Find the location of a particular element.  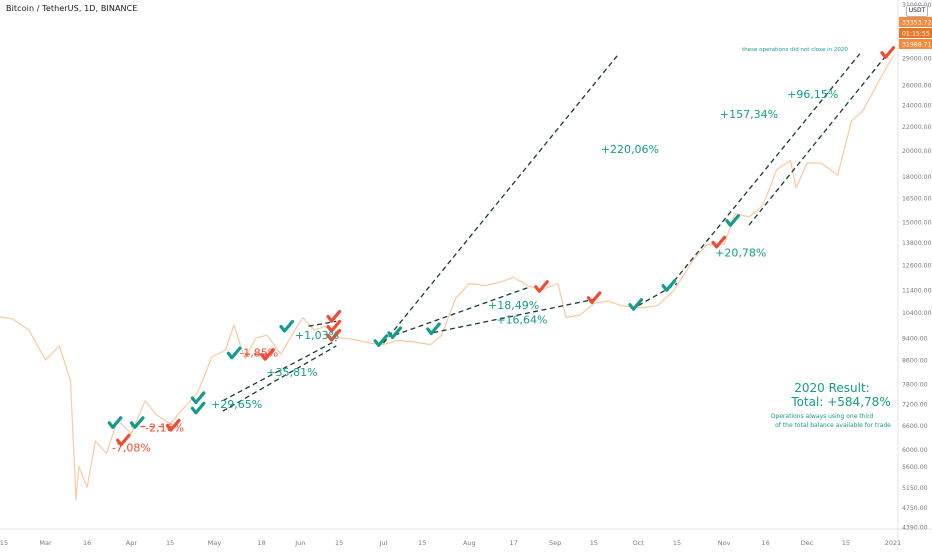

last-price-tag-box is located at coordinates (915, 22).